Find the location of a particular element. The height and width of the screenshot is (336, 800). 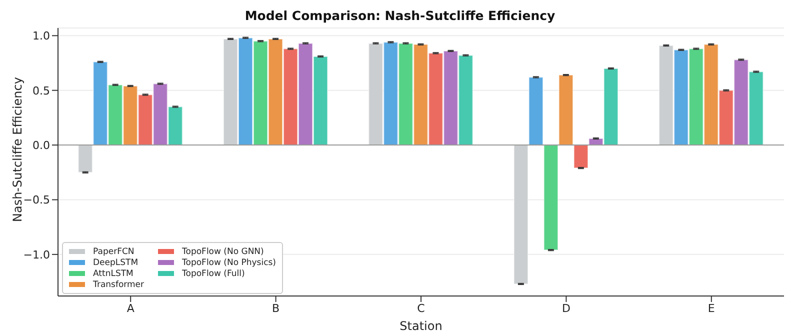

chart-title: Model Comparison: Nash-Sutcliffe Efficiency is located at coordinates (400, 16).